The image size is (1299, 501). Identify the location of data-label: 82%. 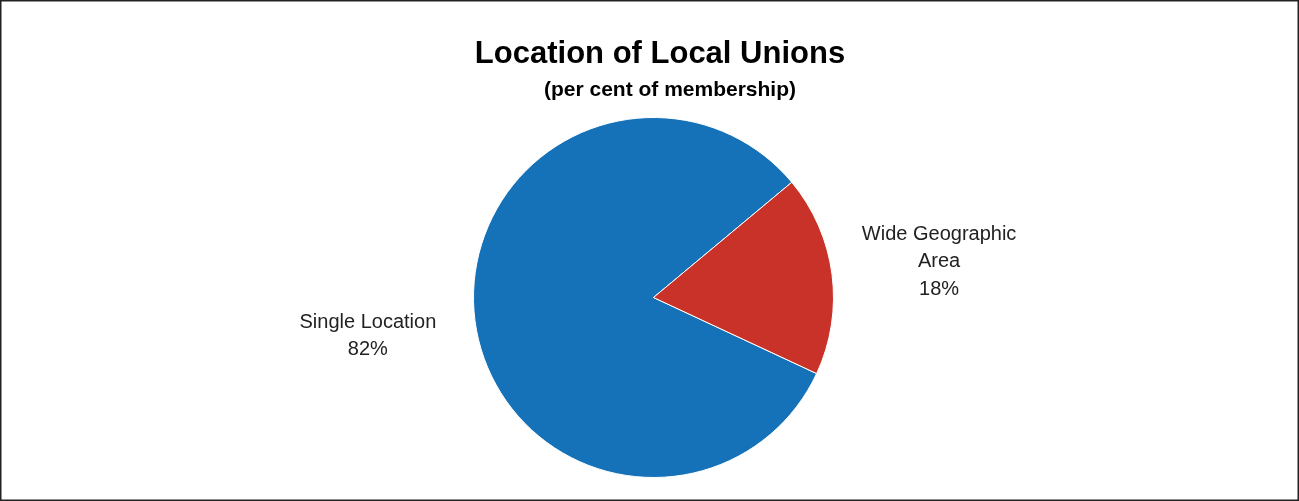
(368, 348).